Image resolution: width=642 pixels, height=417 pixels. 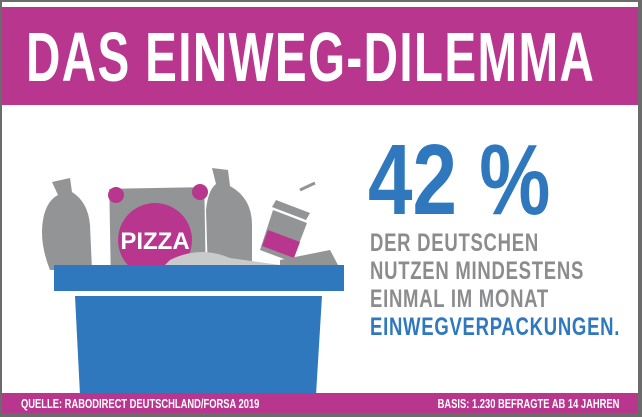 What do you see at coordinates (154, 241) in the screenshot?
I see `pizza-label: PIZZA` at bounding box center [154, 241].